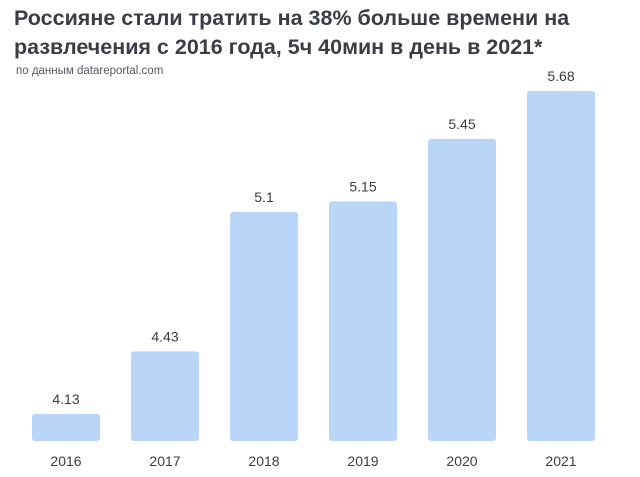  I want to click on x-tick-2017: 2017, so click(164, 461).